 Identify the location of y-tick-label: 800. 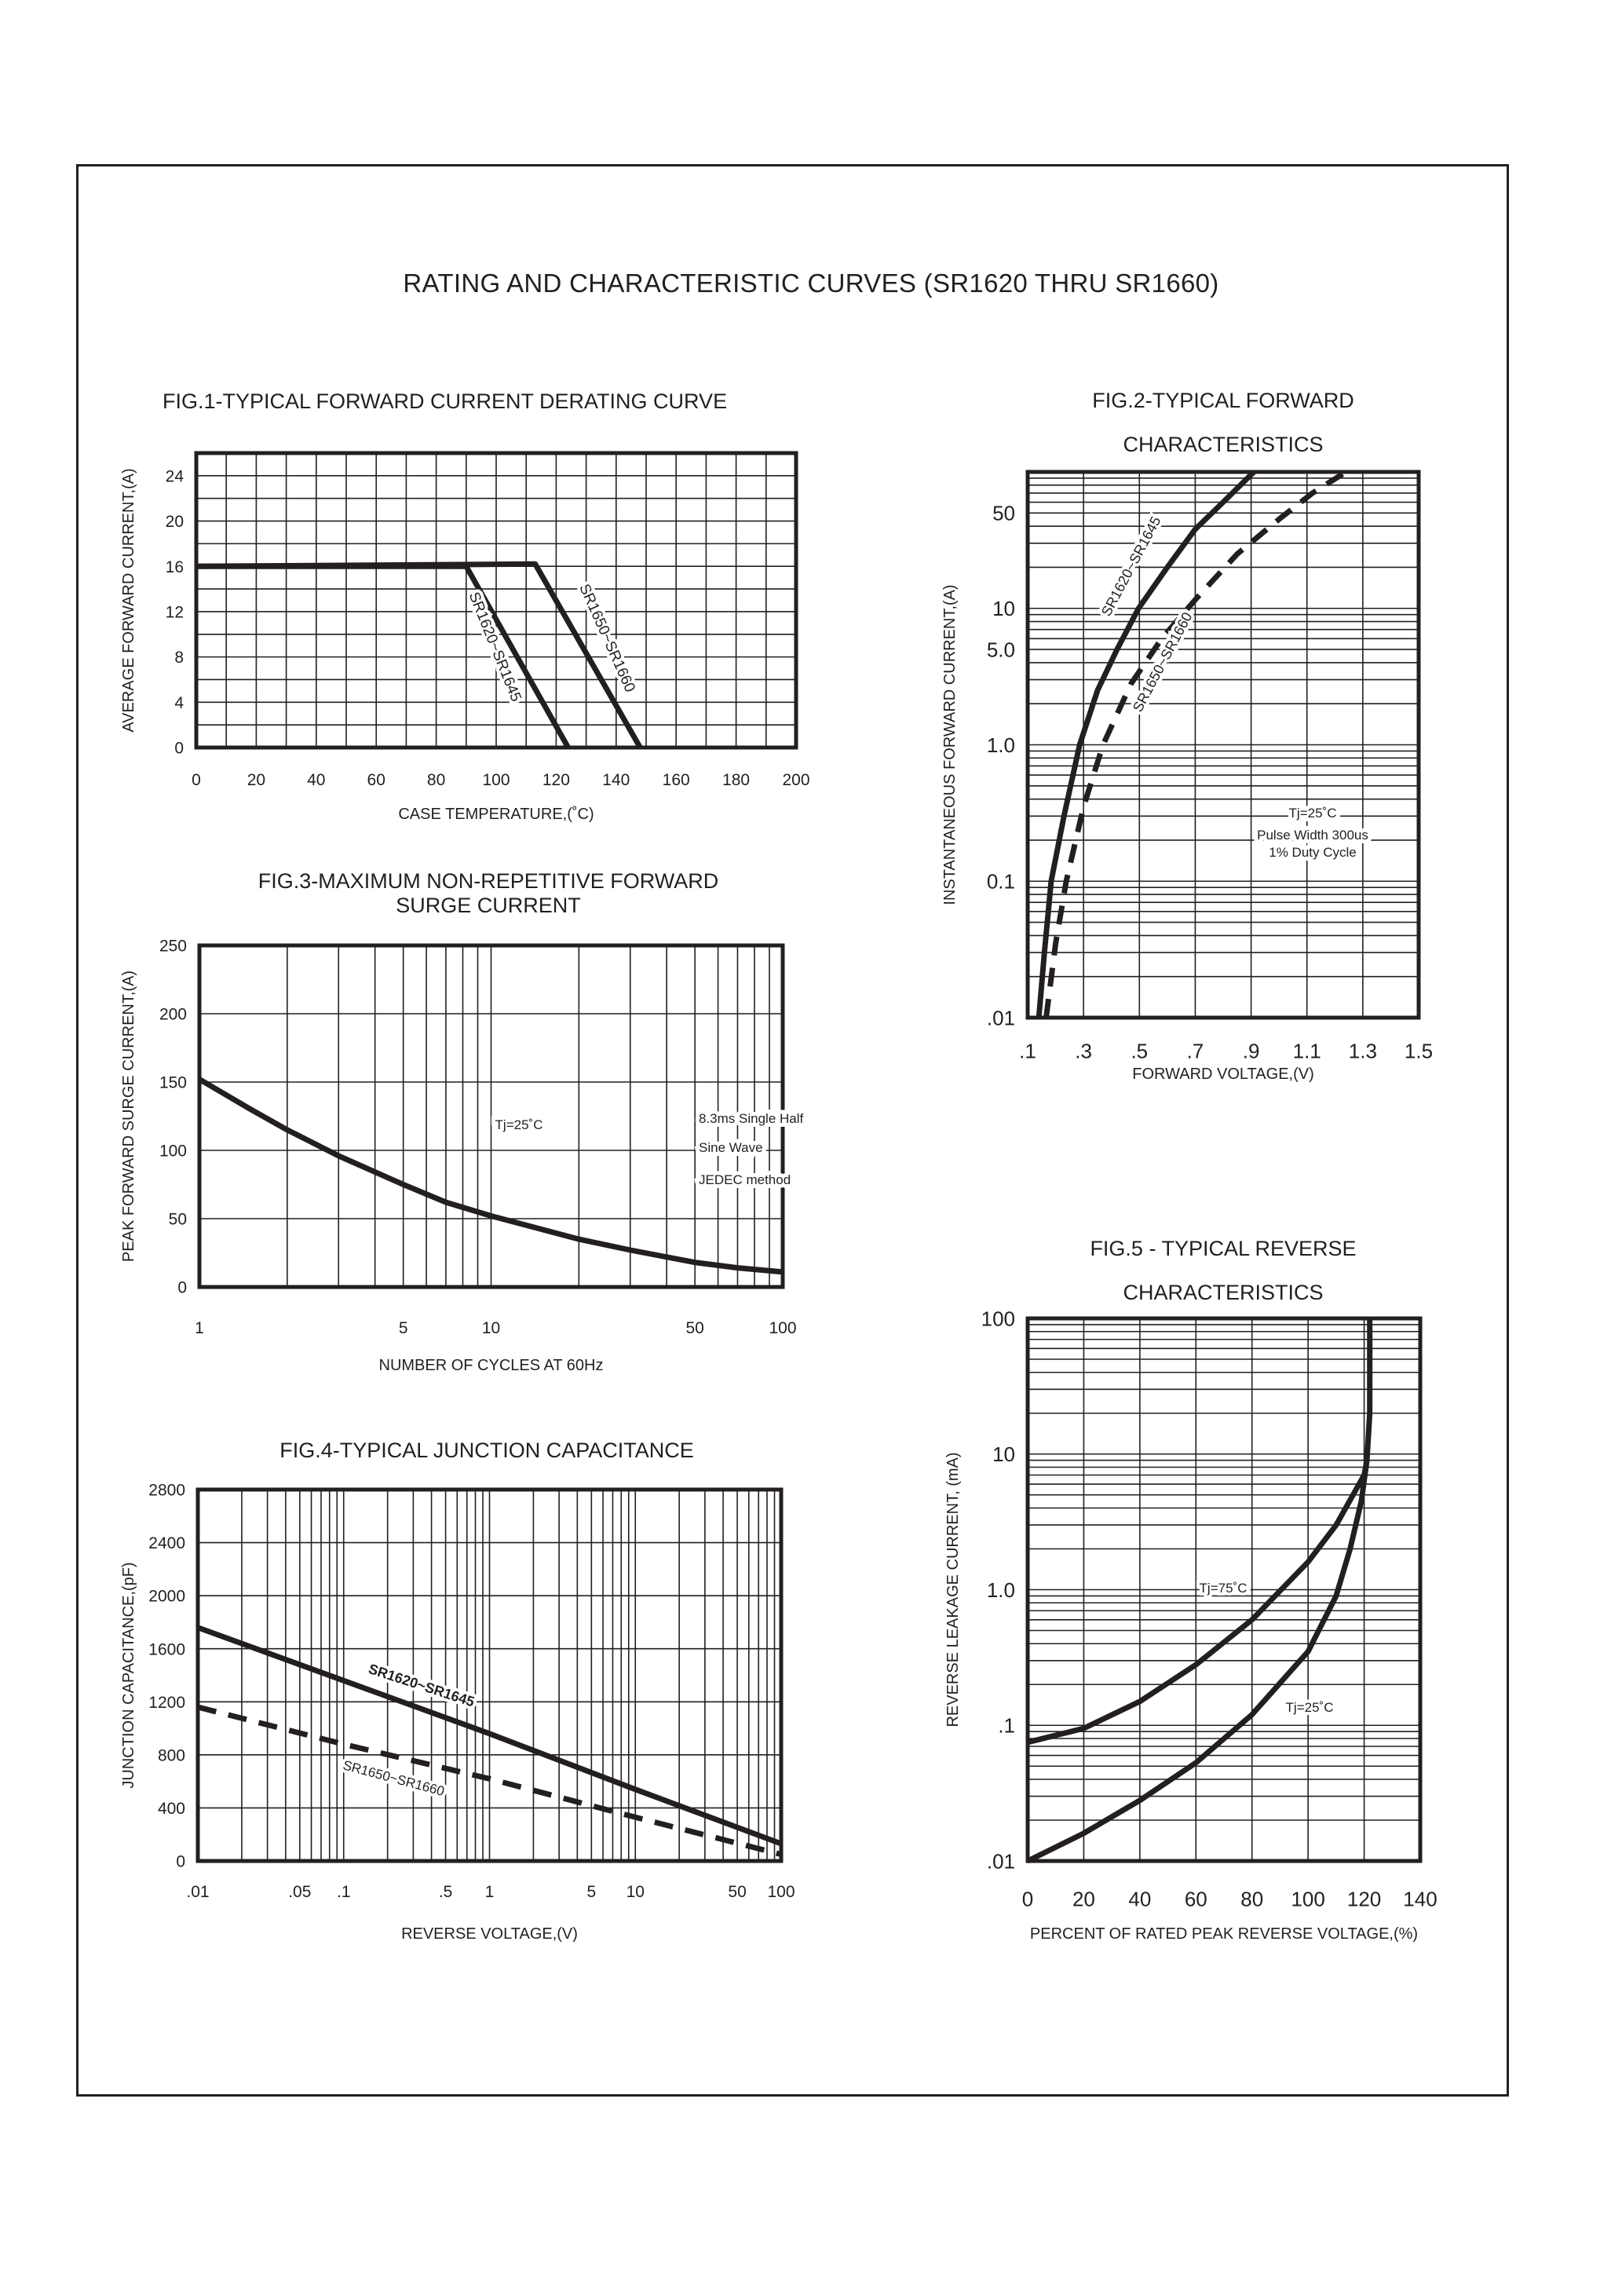
(171, 1755).